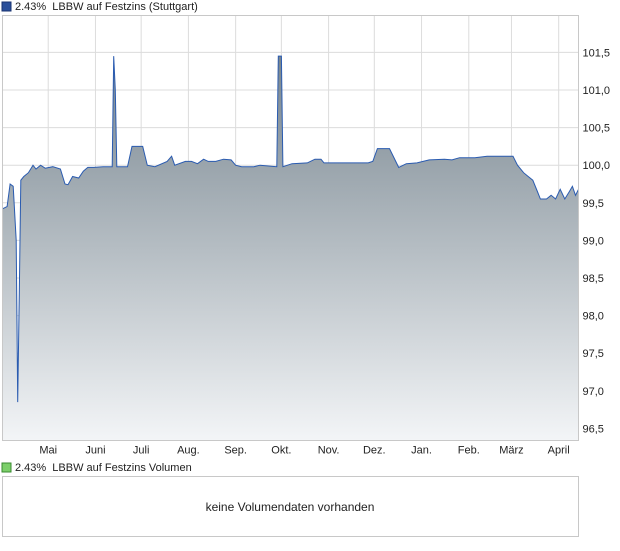 Image resolution: width=620 pixels, height=551 pixels. Describe the element at coordinates (421, 451) in the screenshot. I see `x-tick-label: Jan.` at that location.